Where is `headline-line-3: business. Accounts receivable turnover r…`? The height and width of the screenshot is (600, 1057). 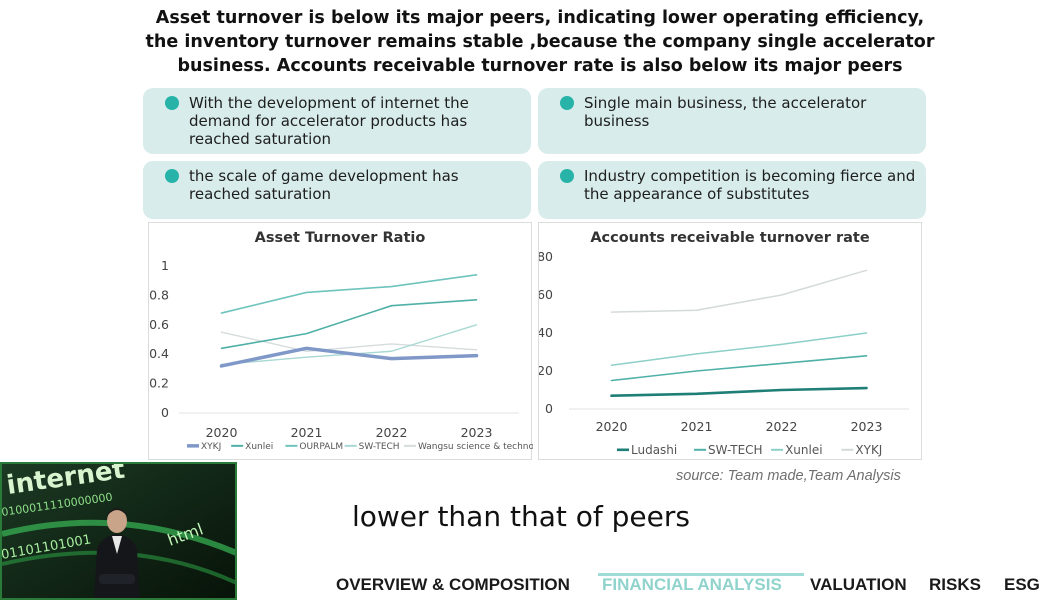 headline-line-3: business. Accounts receivable turnover r… is located at coordinates (540, 66).